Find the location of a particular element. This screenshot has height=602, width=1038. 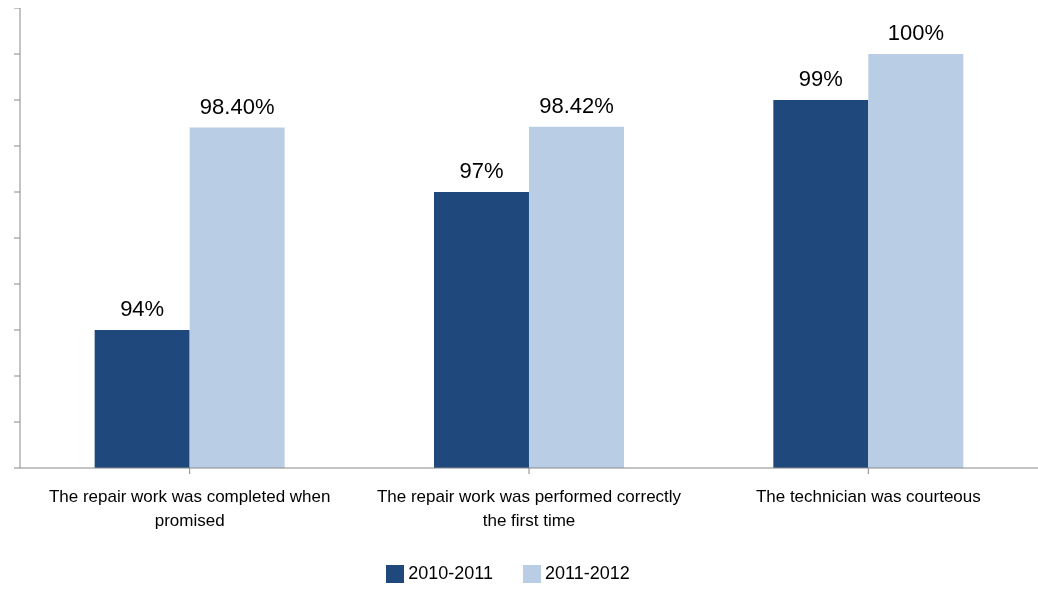

legend-label: 2010-2011 is located at coordinates (450, 573).